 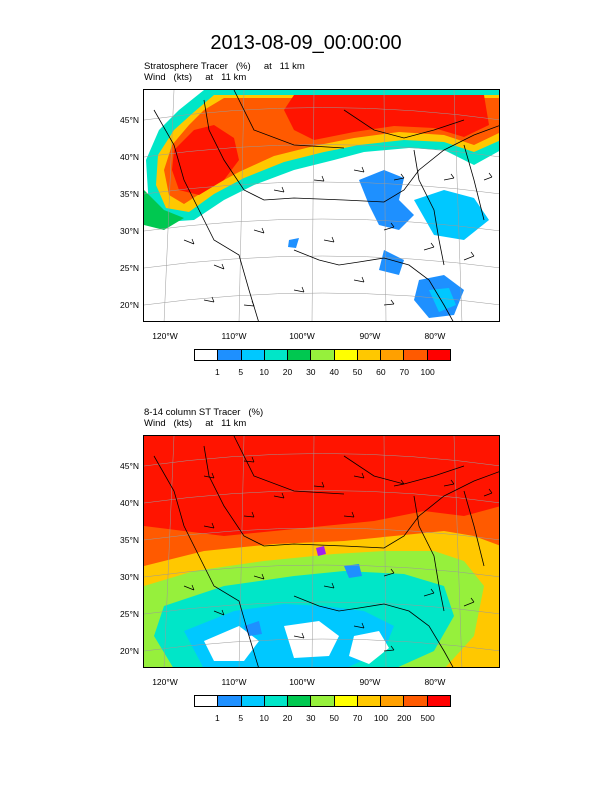 I want to click on colorbar-tick-label: 500, so click(x=428, y=718).